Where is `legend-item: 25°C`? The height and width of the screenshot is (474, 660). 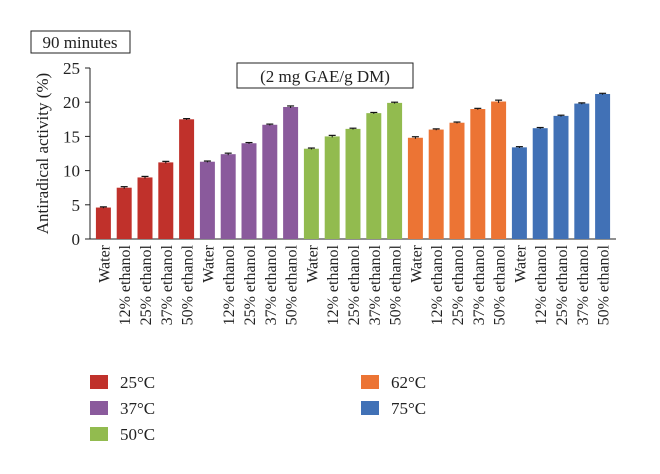 legend-item: 25°C is located at coordinates (122, 382).